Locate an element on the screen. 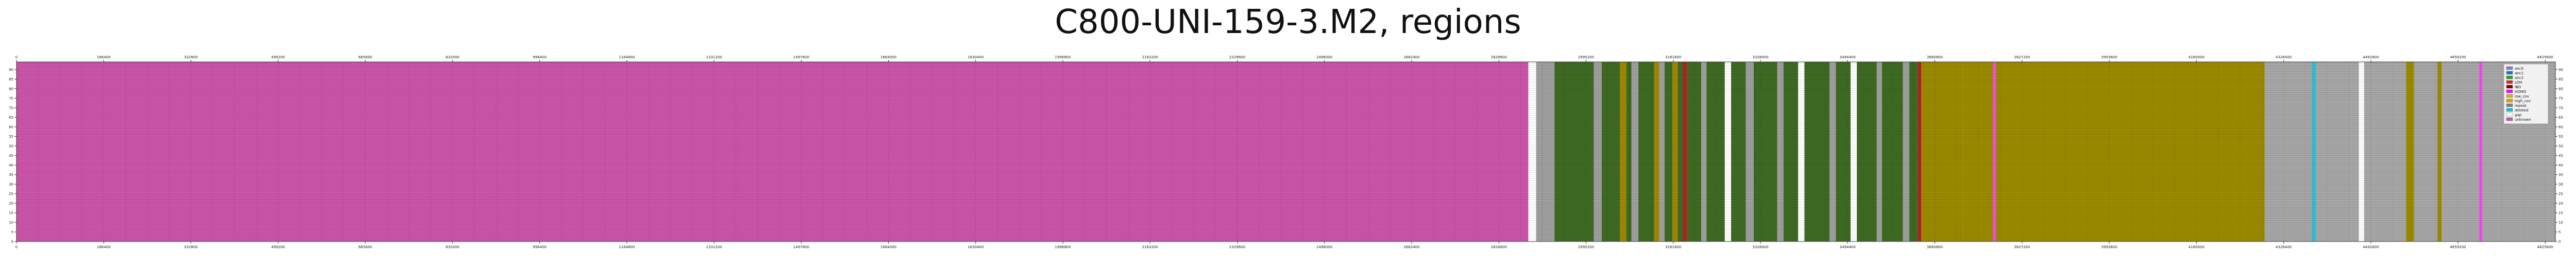 This screenshot has height=258, width=2576. legend-label: unknown is located at coordinates (2523, 120).